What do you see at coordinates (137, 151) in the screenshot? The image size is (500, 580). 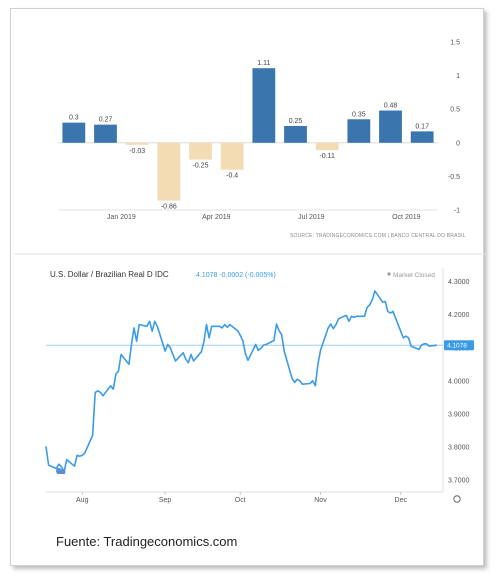 I see `bar-value-label: -0.03` at bounding box center [137, 151].